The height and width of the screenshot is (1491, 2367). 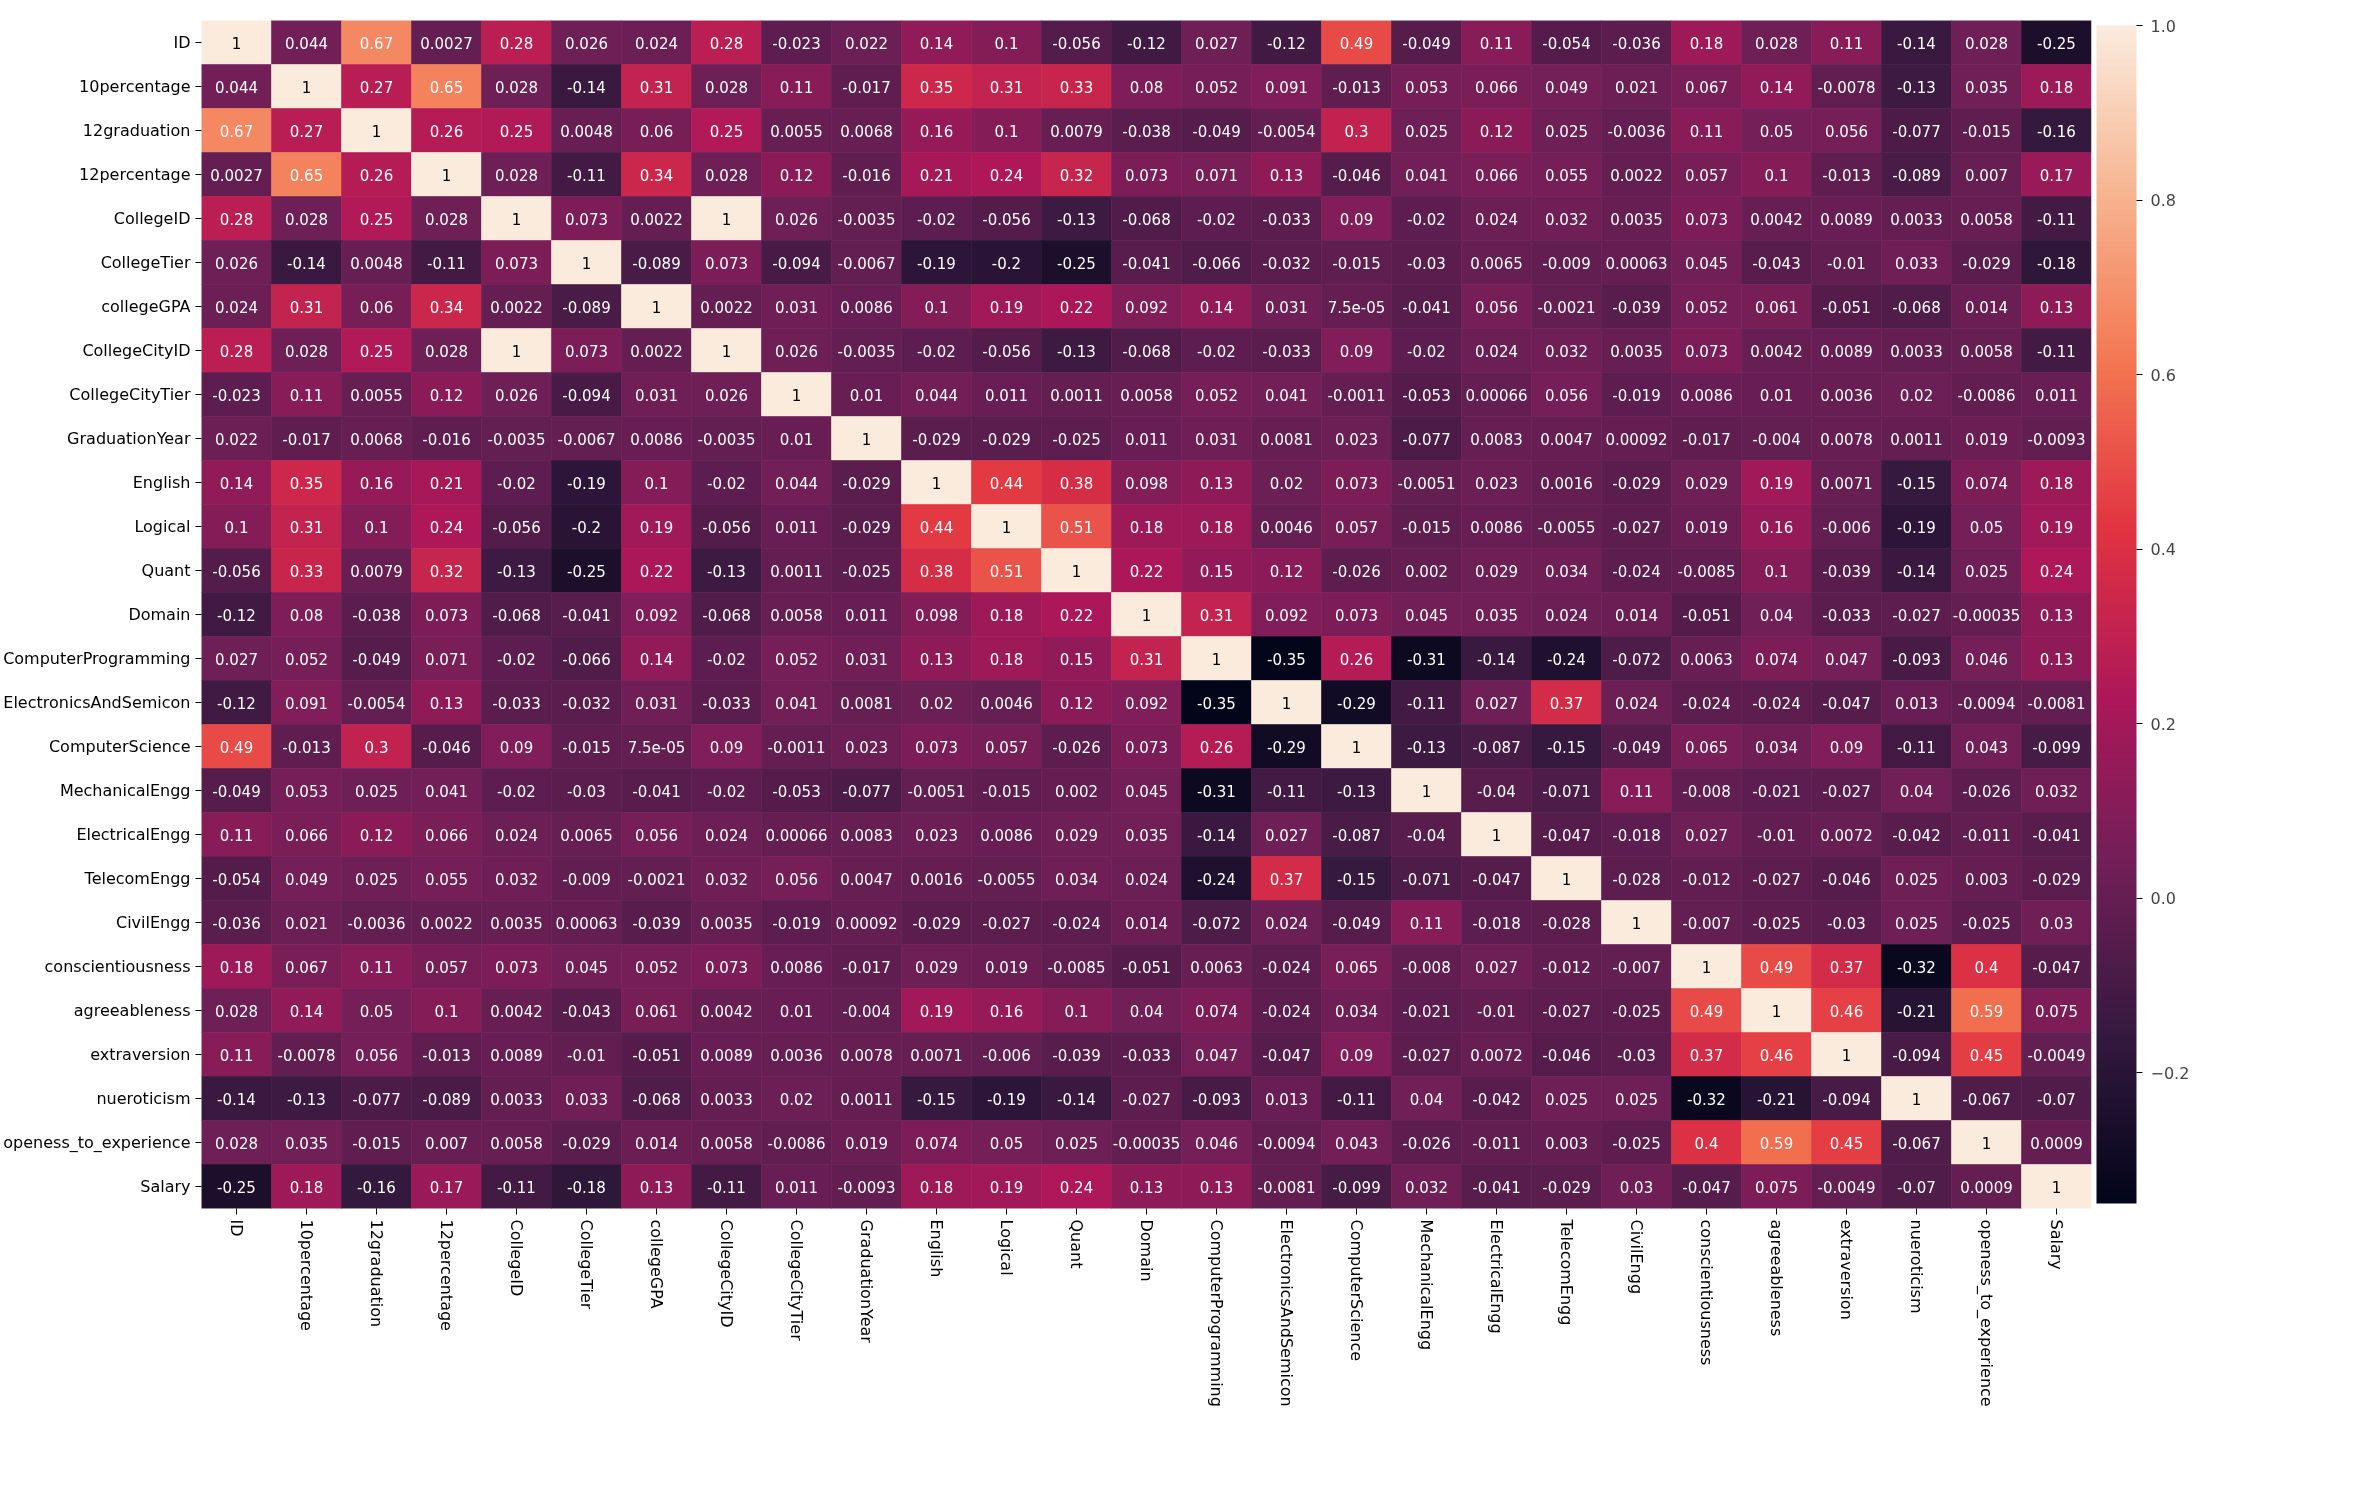 I want to click on data-label: -0.017, so click(x=866, y=967).